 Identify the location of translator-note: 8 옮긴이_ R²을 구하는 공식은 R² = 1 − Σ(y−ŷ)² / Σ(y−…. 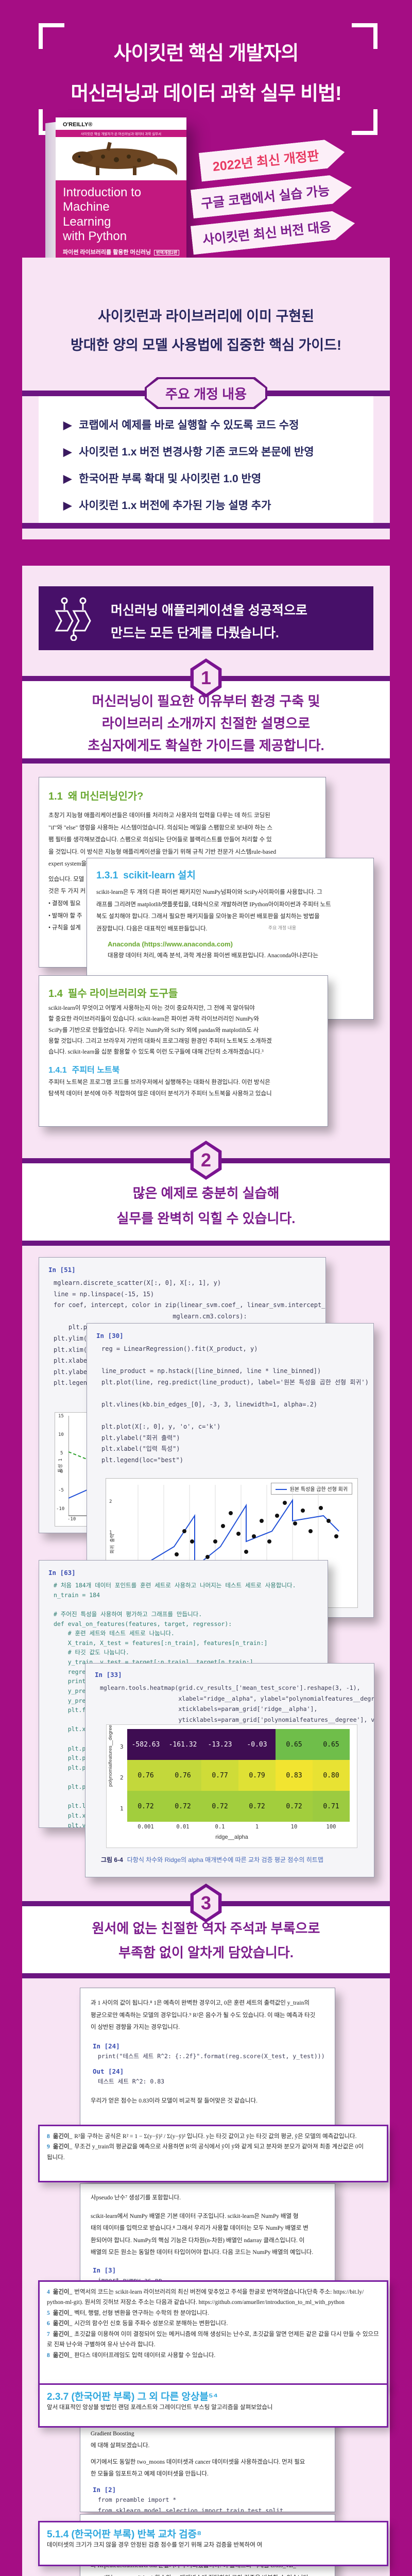
(214, 2136).